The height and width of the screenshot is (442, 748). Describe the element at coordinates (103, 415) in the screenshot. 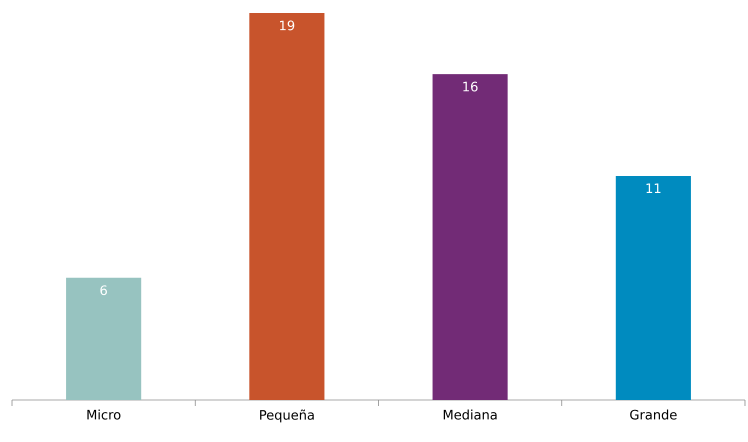

I see `x-tick-label: Micro` at that location.